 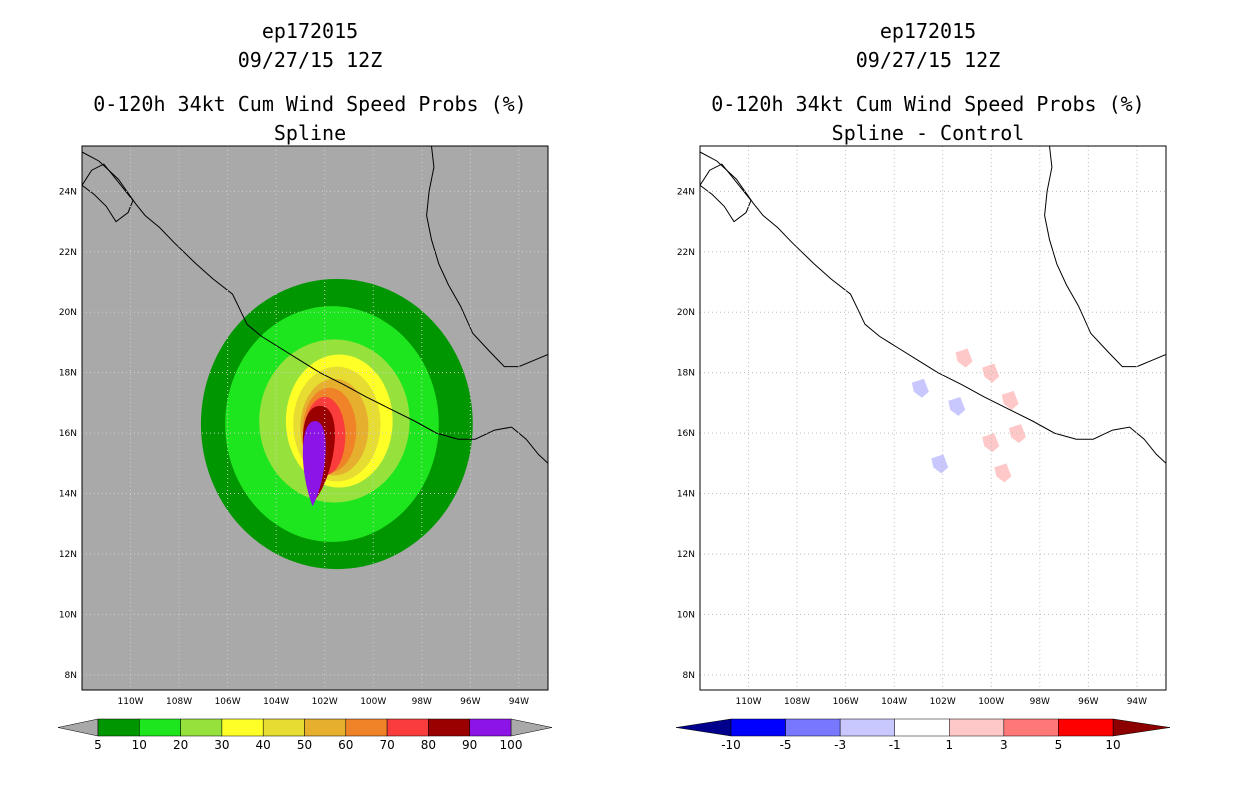 What do you see at coordinates (731, 745) in the screenshot?
I see `colorbar-label: -10` at bounding box center [731, 745].